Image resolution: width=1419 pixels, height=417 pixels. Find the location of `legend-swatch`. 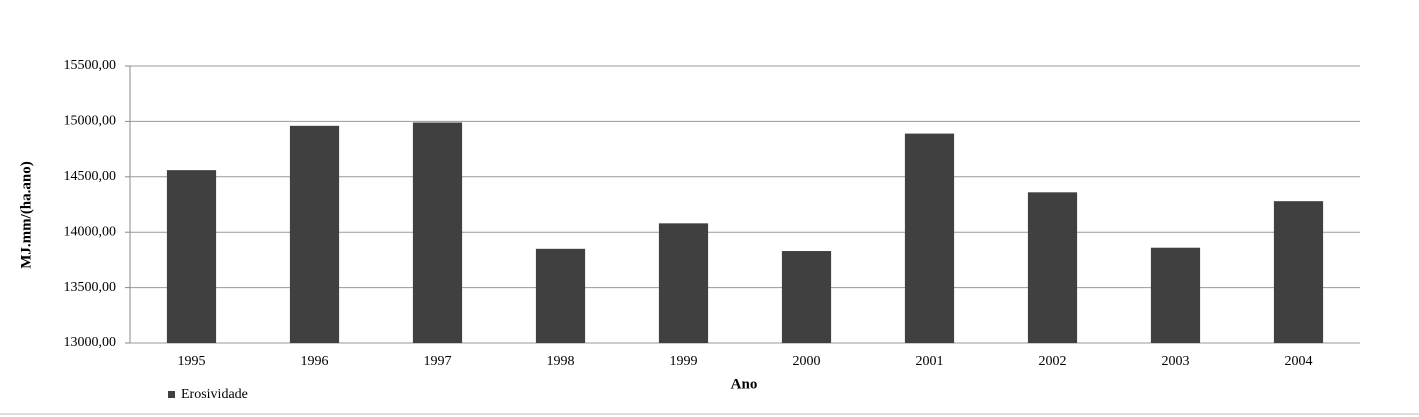

legend-swatch is located at coordinates (171, 394).